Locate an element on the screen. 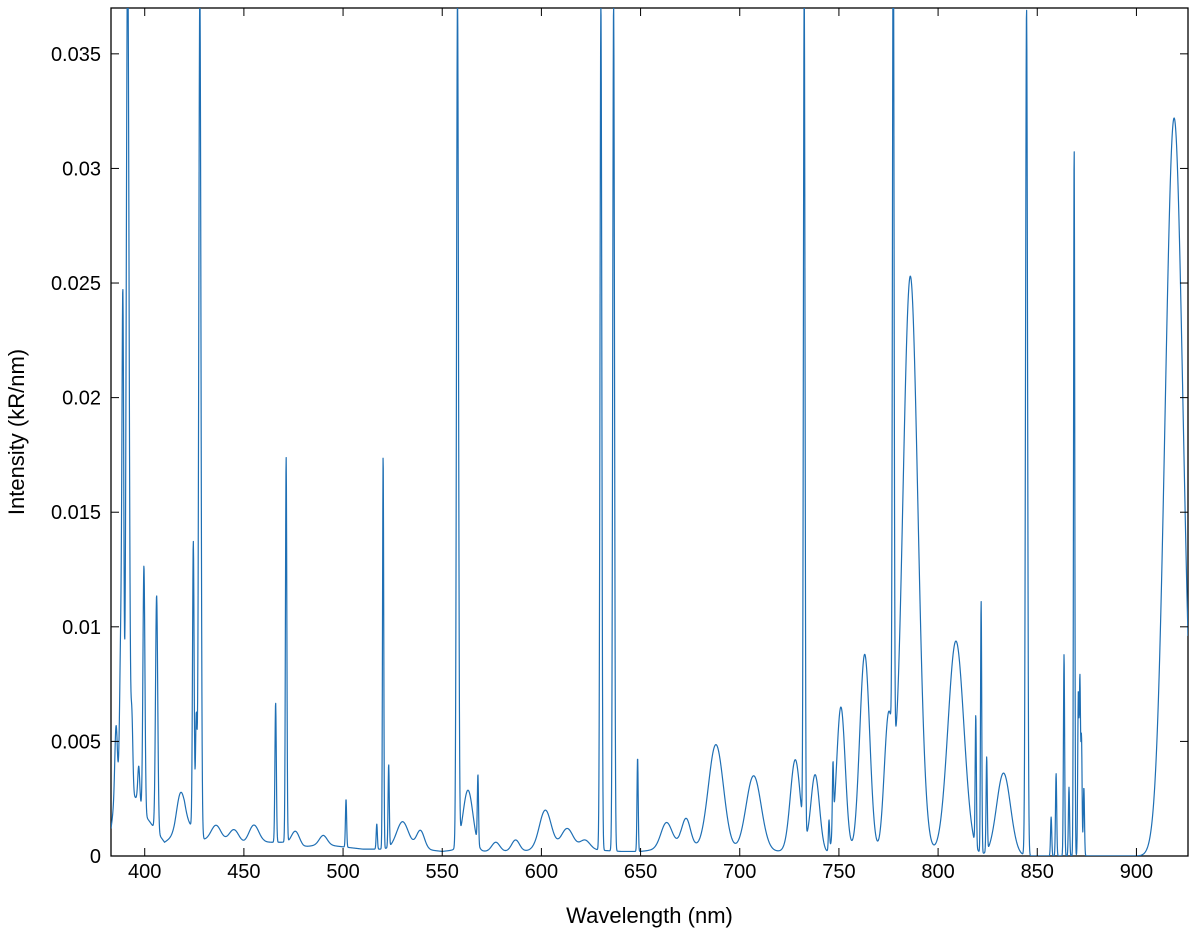 The width and height of the screenshot is (1200, 941). x-tick-label: 850 is located at coordinates (1037, 872).